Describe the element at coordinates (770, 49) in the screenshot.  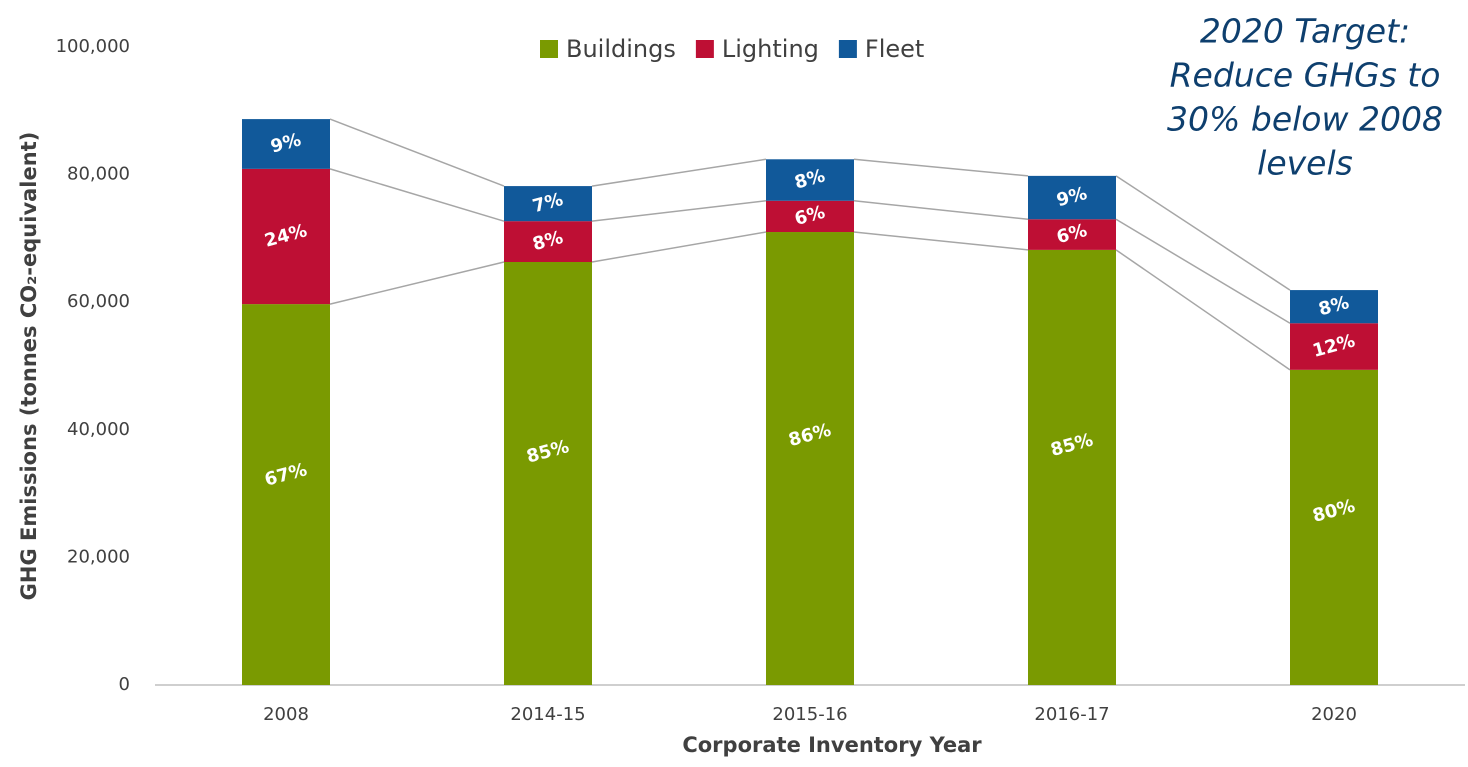
I see `legend-label: Lighting` at that location.